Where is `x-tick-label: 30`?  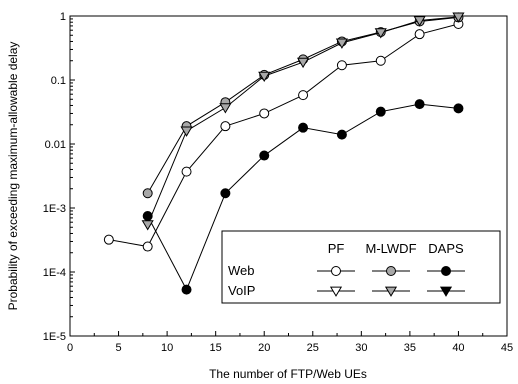 x-tick-label: 30 is located at coordinates (361, 348).